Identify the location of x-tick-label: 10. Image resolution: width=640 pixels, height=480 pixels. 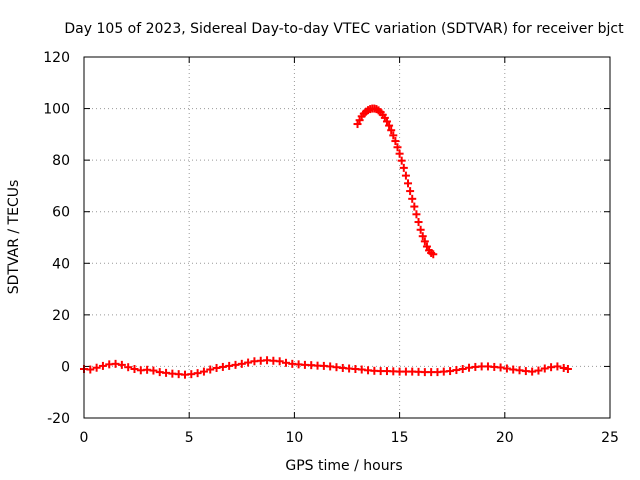
(294, 438).